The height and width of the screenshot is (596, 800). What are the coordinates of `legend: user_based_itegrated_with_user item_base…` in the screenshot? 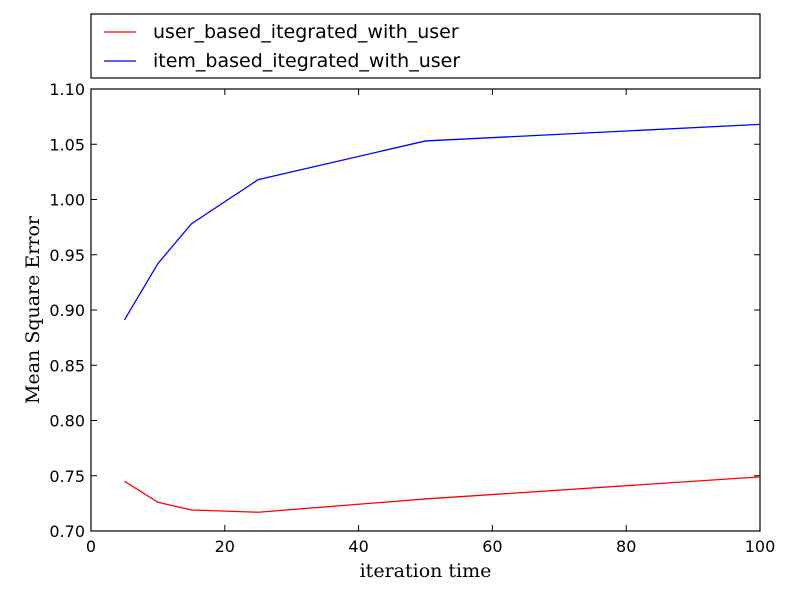 It's located at (425, 46).